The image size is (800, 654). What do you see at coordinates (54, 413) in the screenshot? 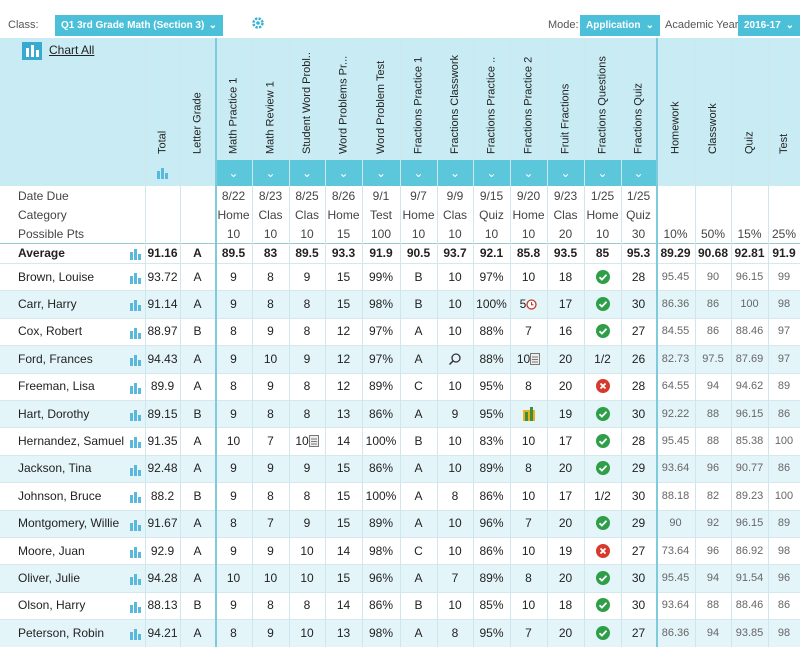
I see `student-name: Hart, Dorothy` at bounding box center [54, 413].